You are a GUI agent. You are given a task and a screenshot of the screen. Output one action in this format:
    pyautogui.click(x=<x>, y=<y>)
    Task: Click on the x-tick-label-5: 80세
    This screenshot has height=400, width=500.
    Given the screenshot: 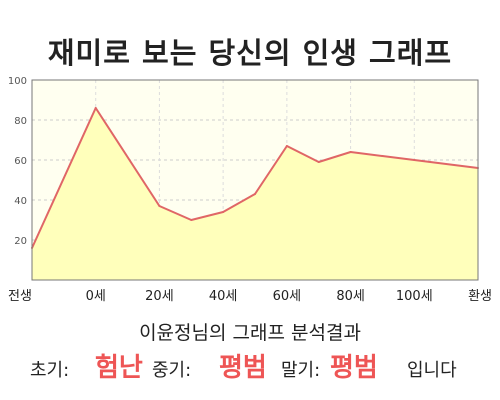 What is the action you would take?
    pyautogui.click(x=350, y=296)
    